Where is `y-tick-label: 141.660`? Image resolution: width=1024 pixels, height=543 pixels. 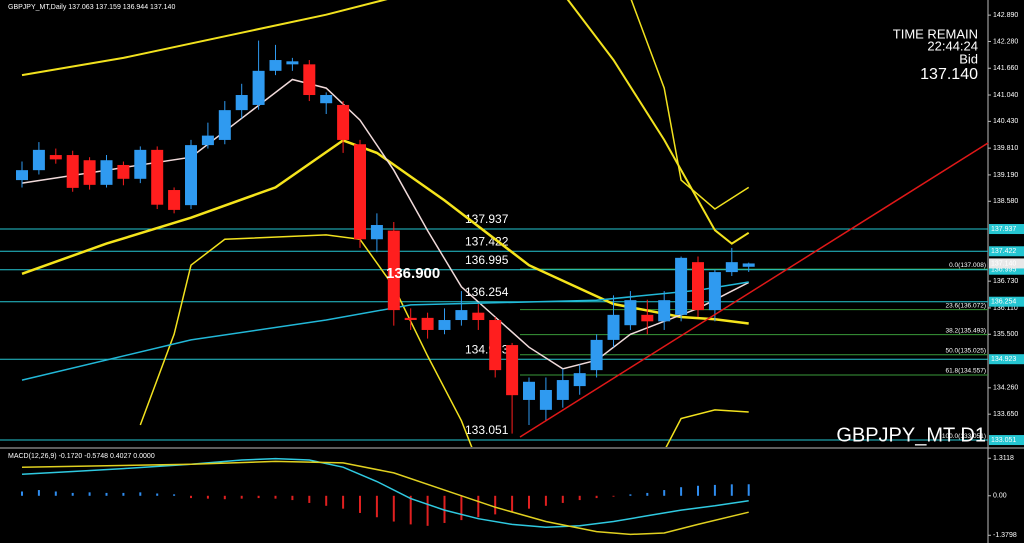 y-tick-label: 141.660 is located at coordinates (1005, 68).